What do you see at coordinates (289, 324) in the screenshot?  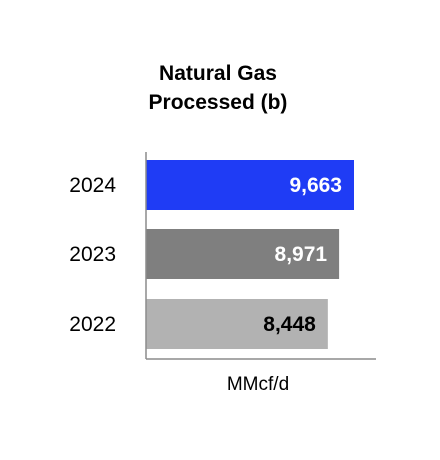 I see `data-label-2022: 8,448` at bounding box center [289, 324].